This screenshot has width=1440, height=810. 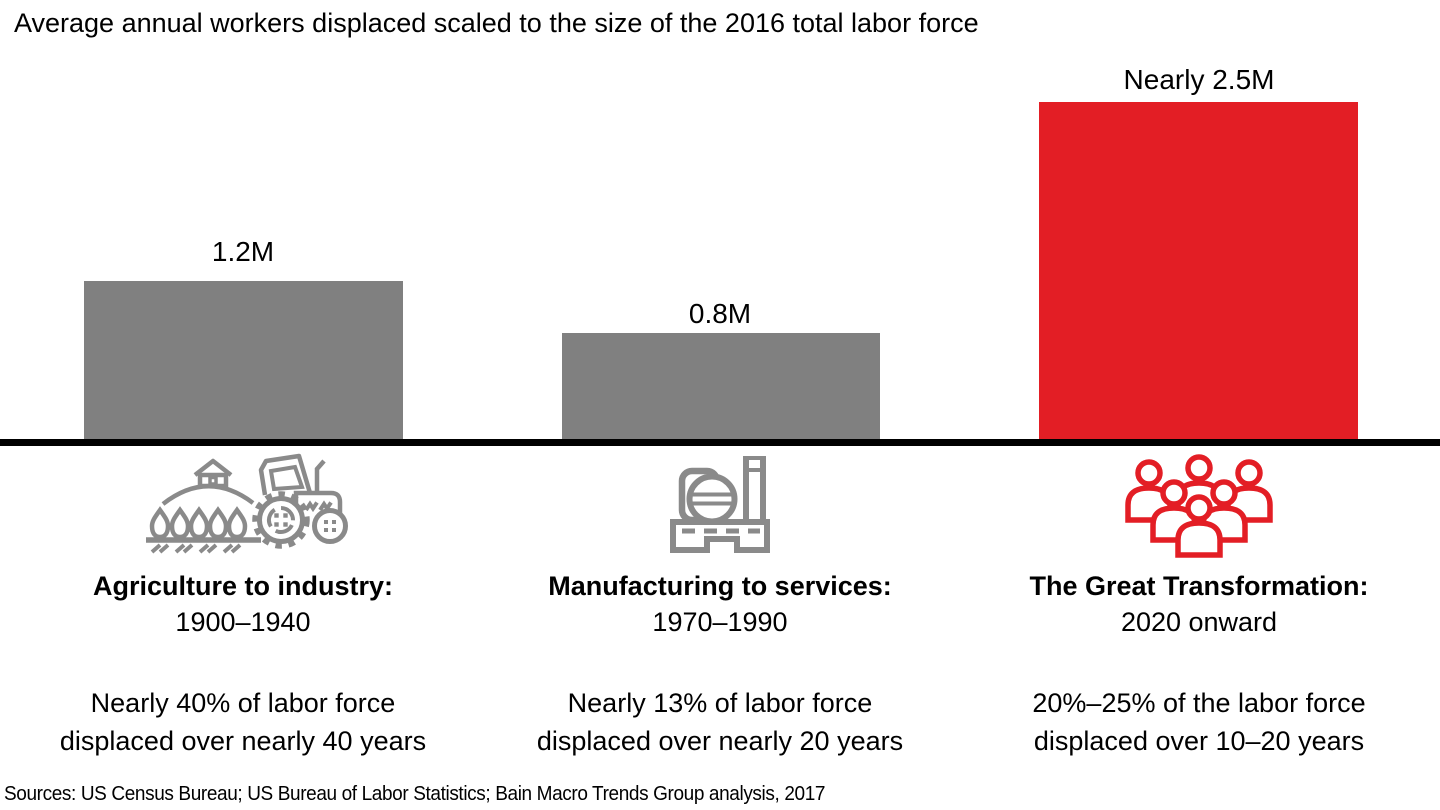 I want to click on crowd-icon, so click(x=1199, y=509).